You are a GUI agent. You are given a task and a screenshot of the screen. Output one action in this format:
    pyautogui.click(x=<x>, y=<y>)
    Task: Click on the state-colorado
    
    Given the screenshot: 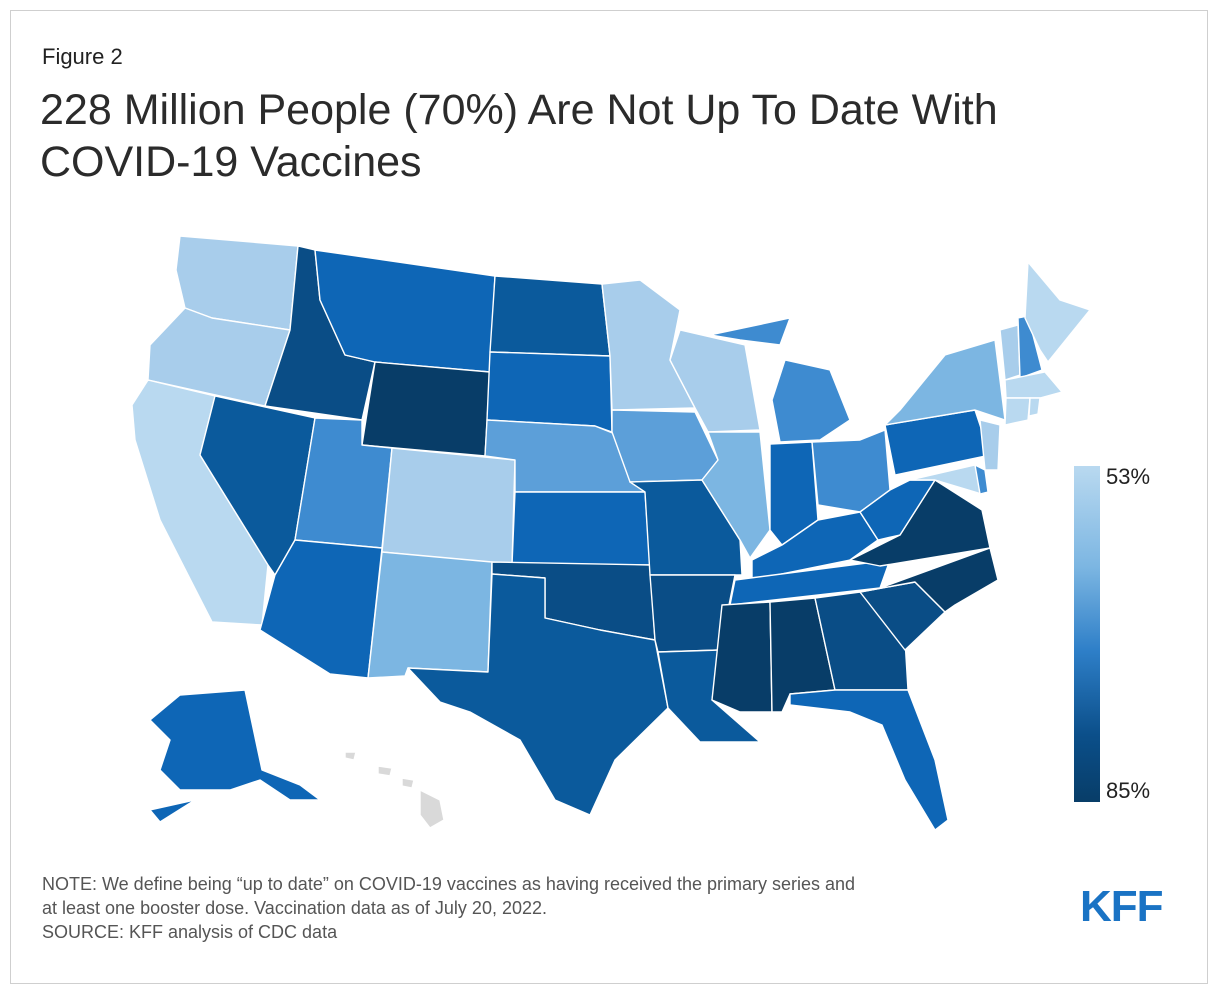 What is the action you would take?
    pyautogui.click(x=448, y=506)
    